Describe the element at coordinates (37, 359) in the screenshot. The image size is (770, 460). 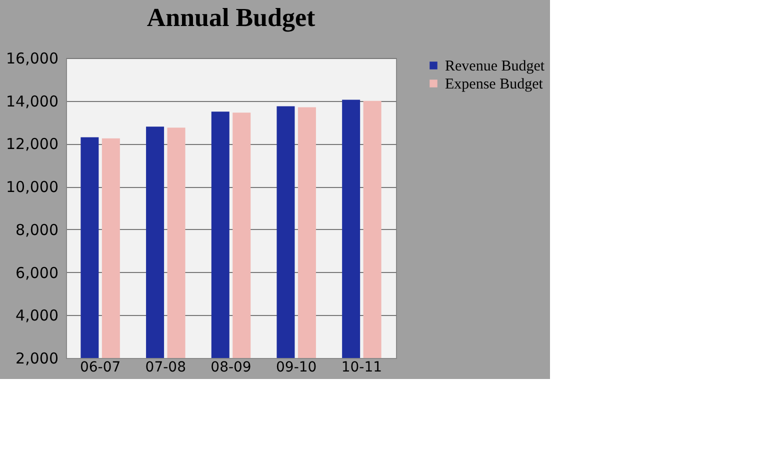
I see `y-tick-label: 2,000` at that location.